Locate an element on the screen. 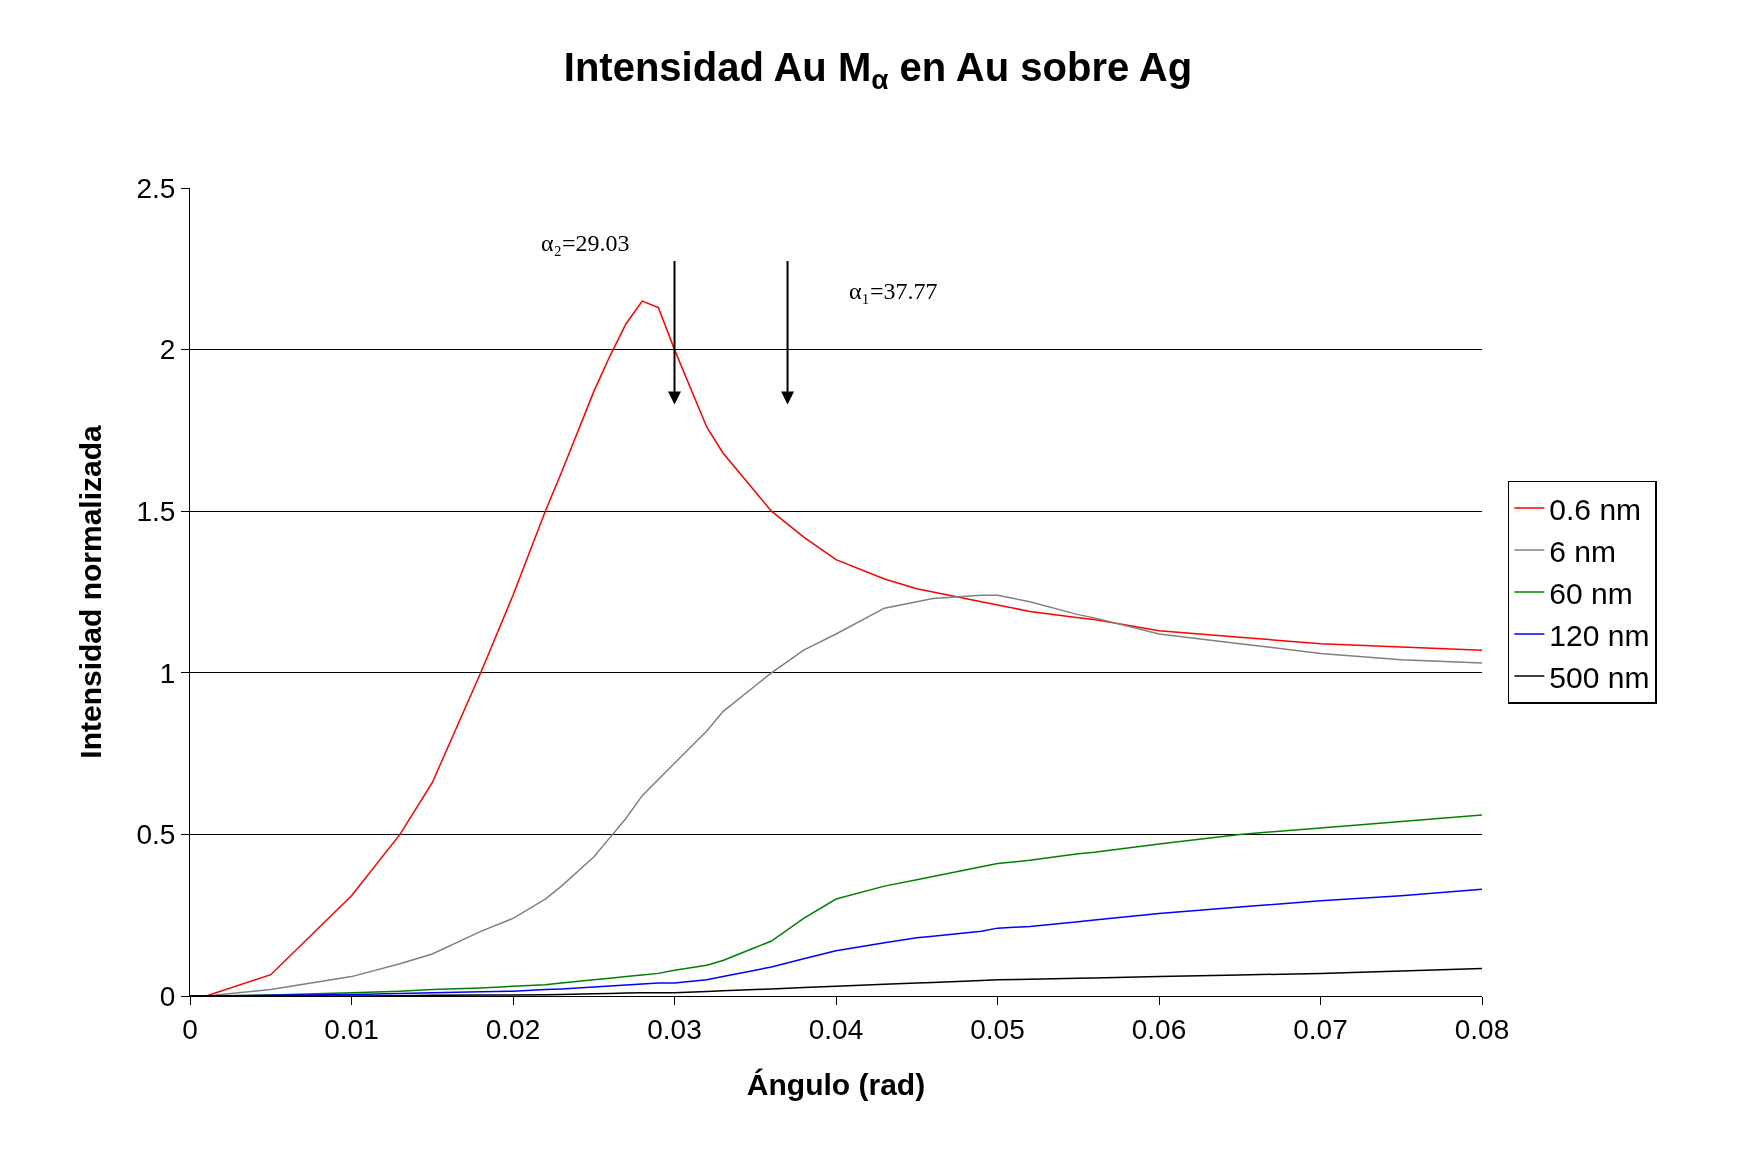 The width and height of the screenshot is (1756, 1175). y-tick-label: 1.5 is located at coordinates (156, 511).